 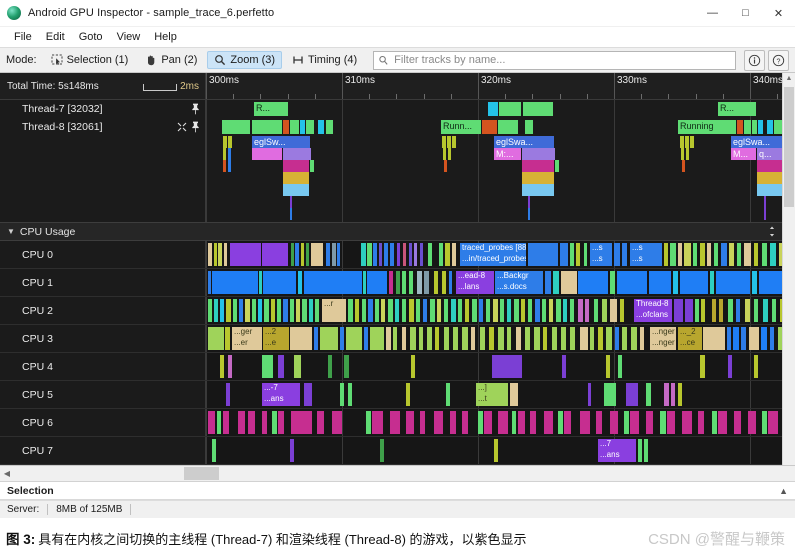 I want to click on info-button, so click(x=754, y=60).